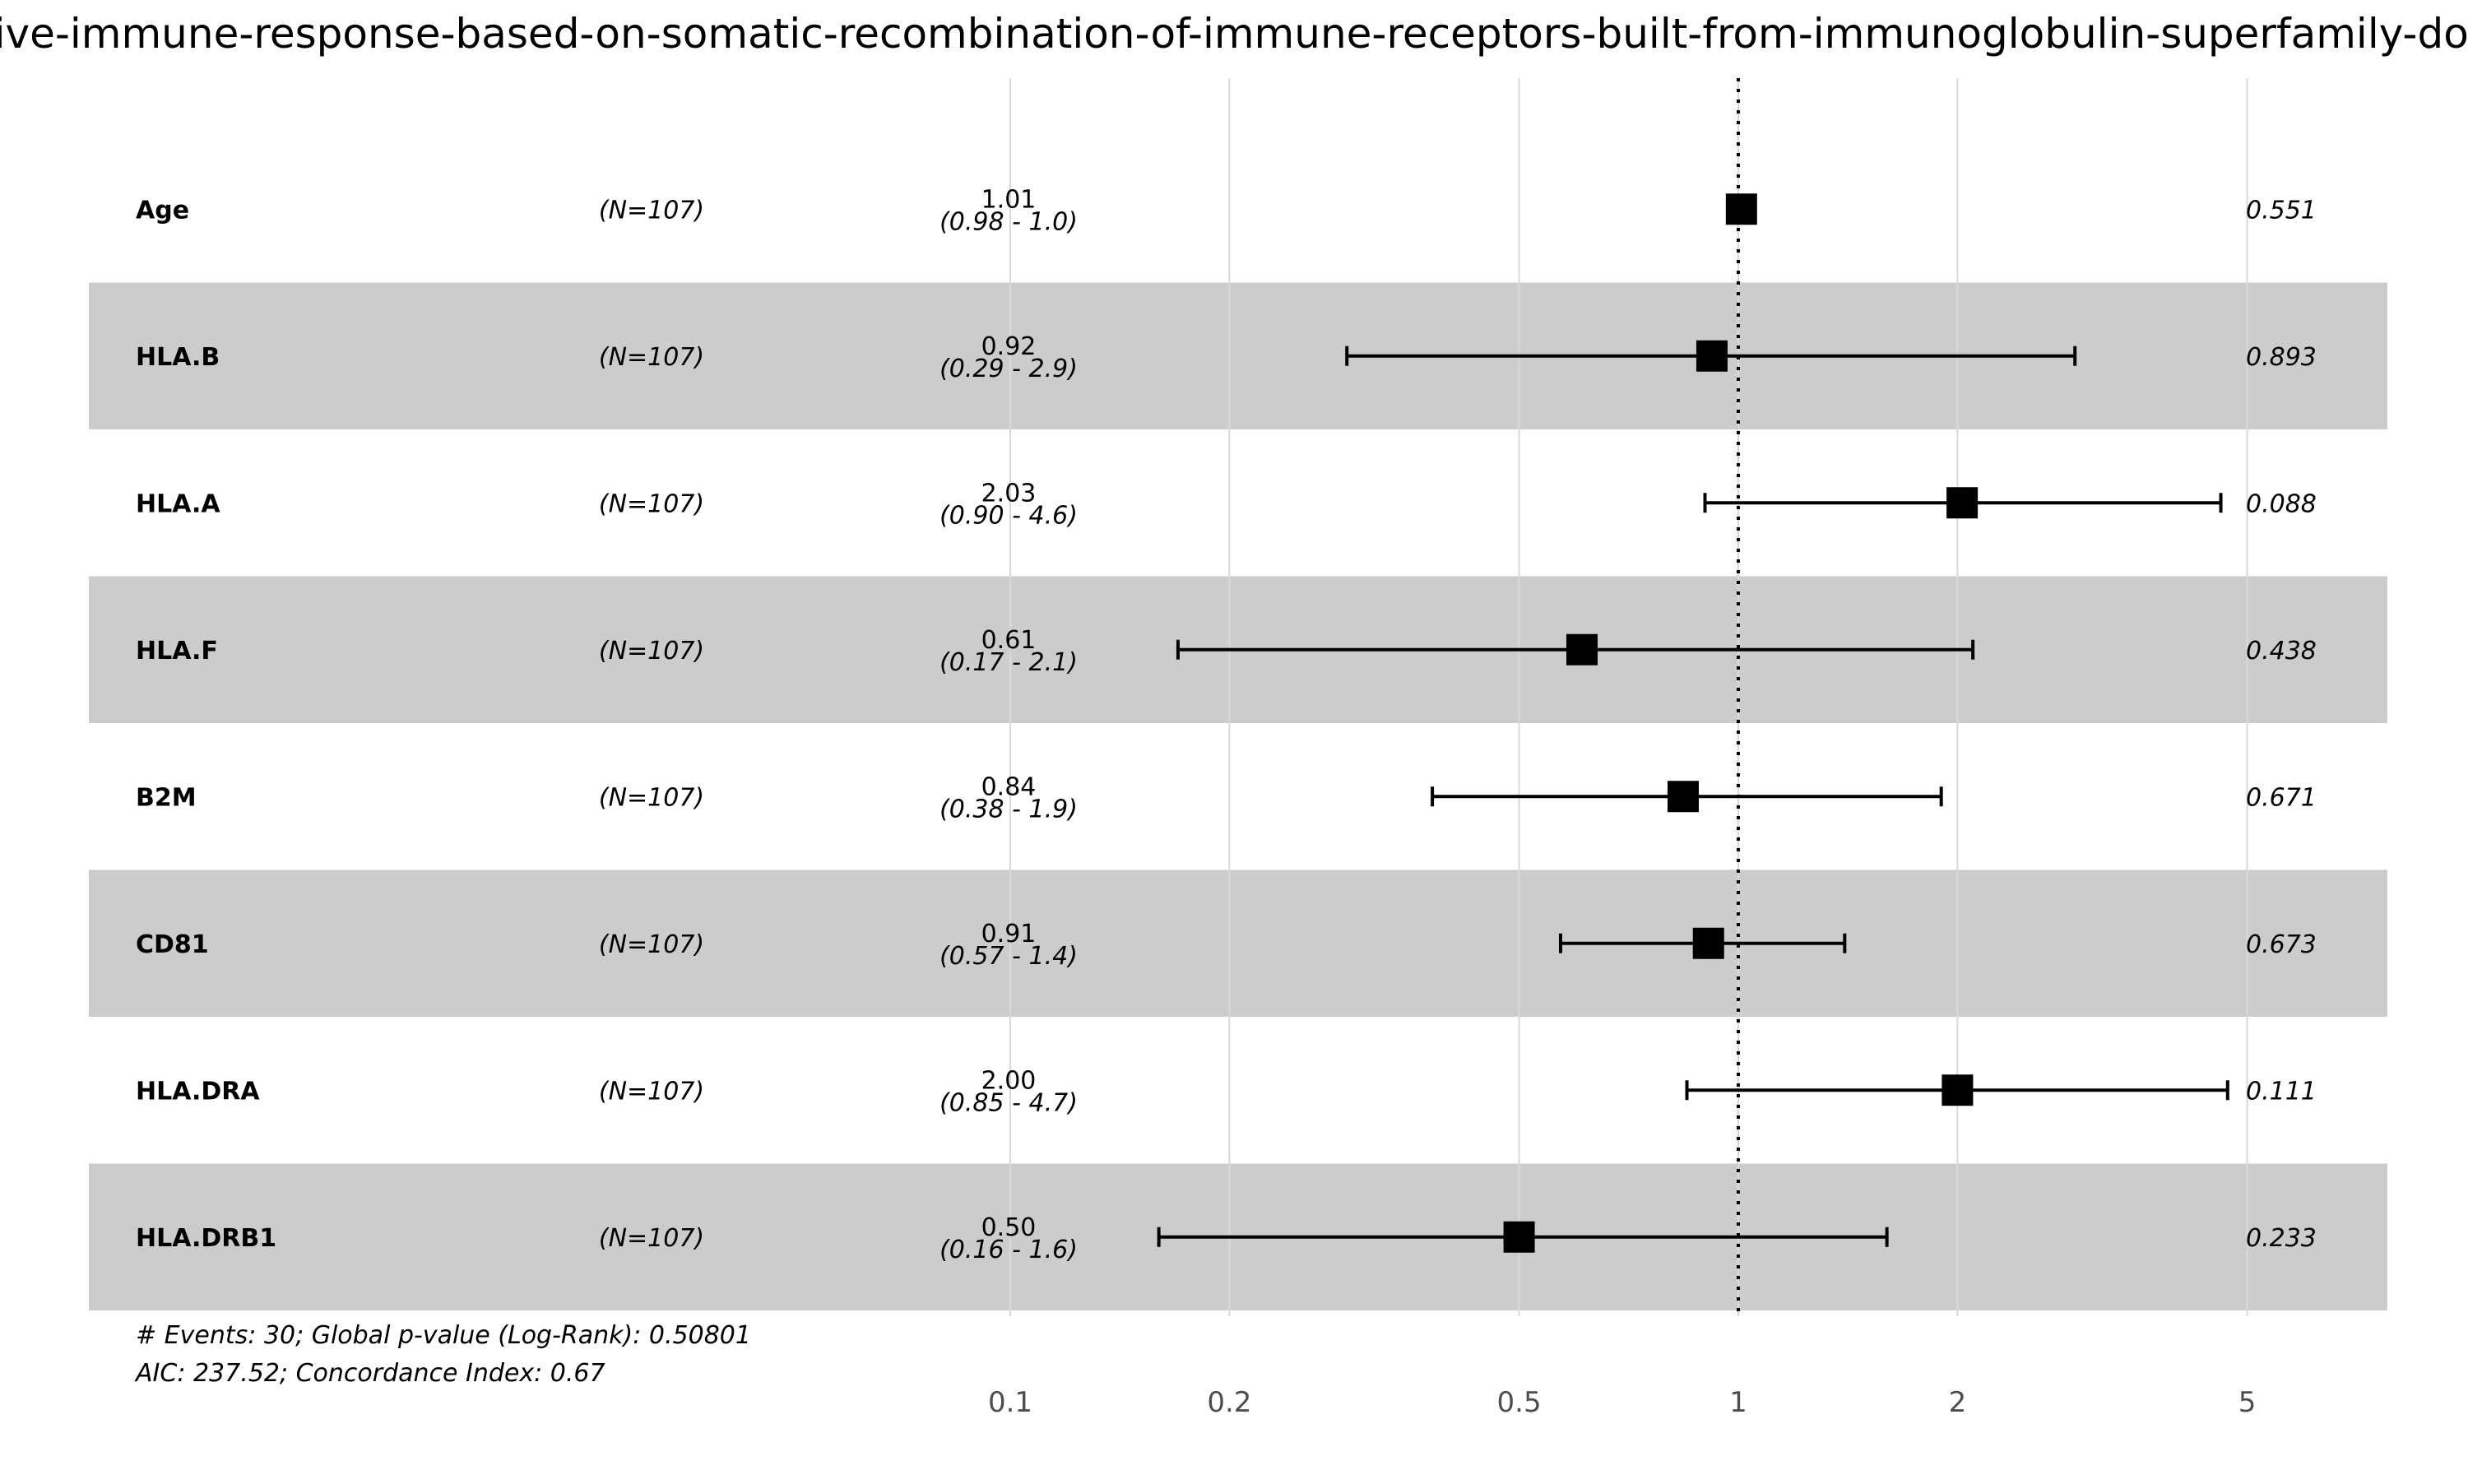  I want to click on hazard-ratio-label: 0.91, so click(1009, 934).